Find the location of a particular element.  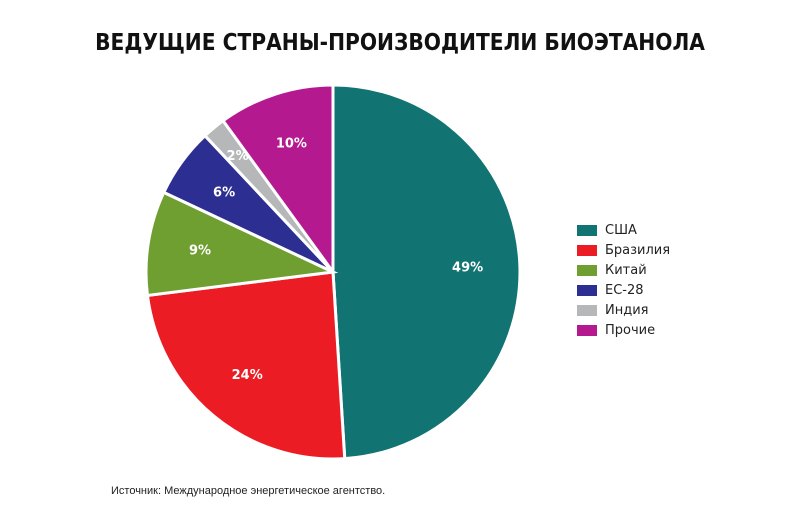

legend-label: Китай is located at coordinates (626, 270).